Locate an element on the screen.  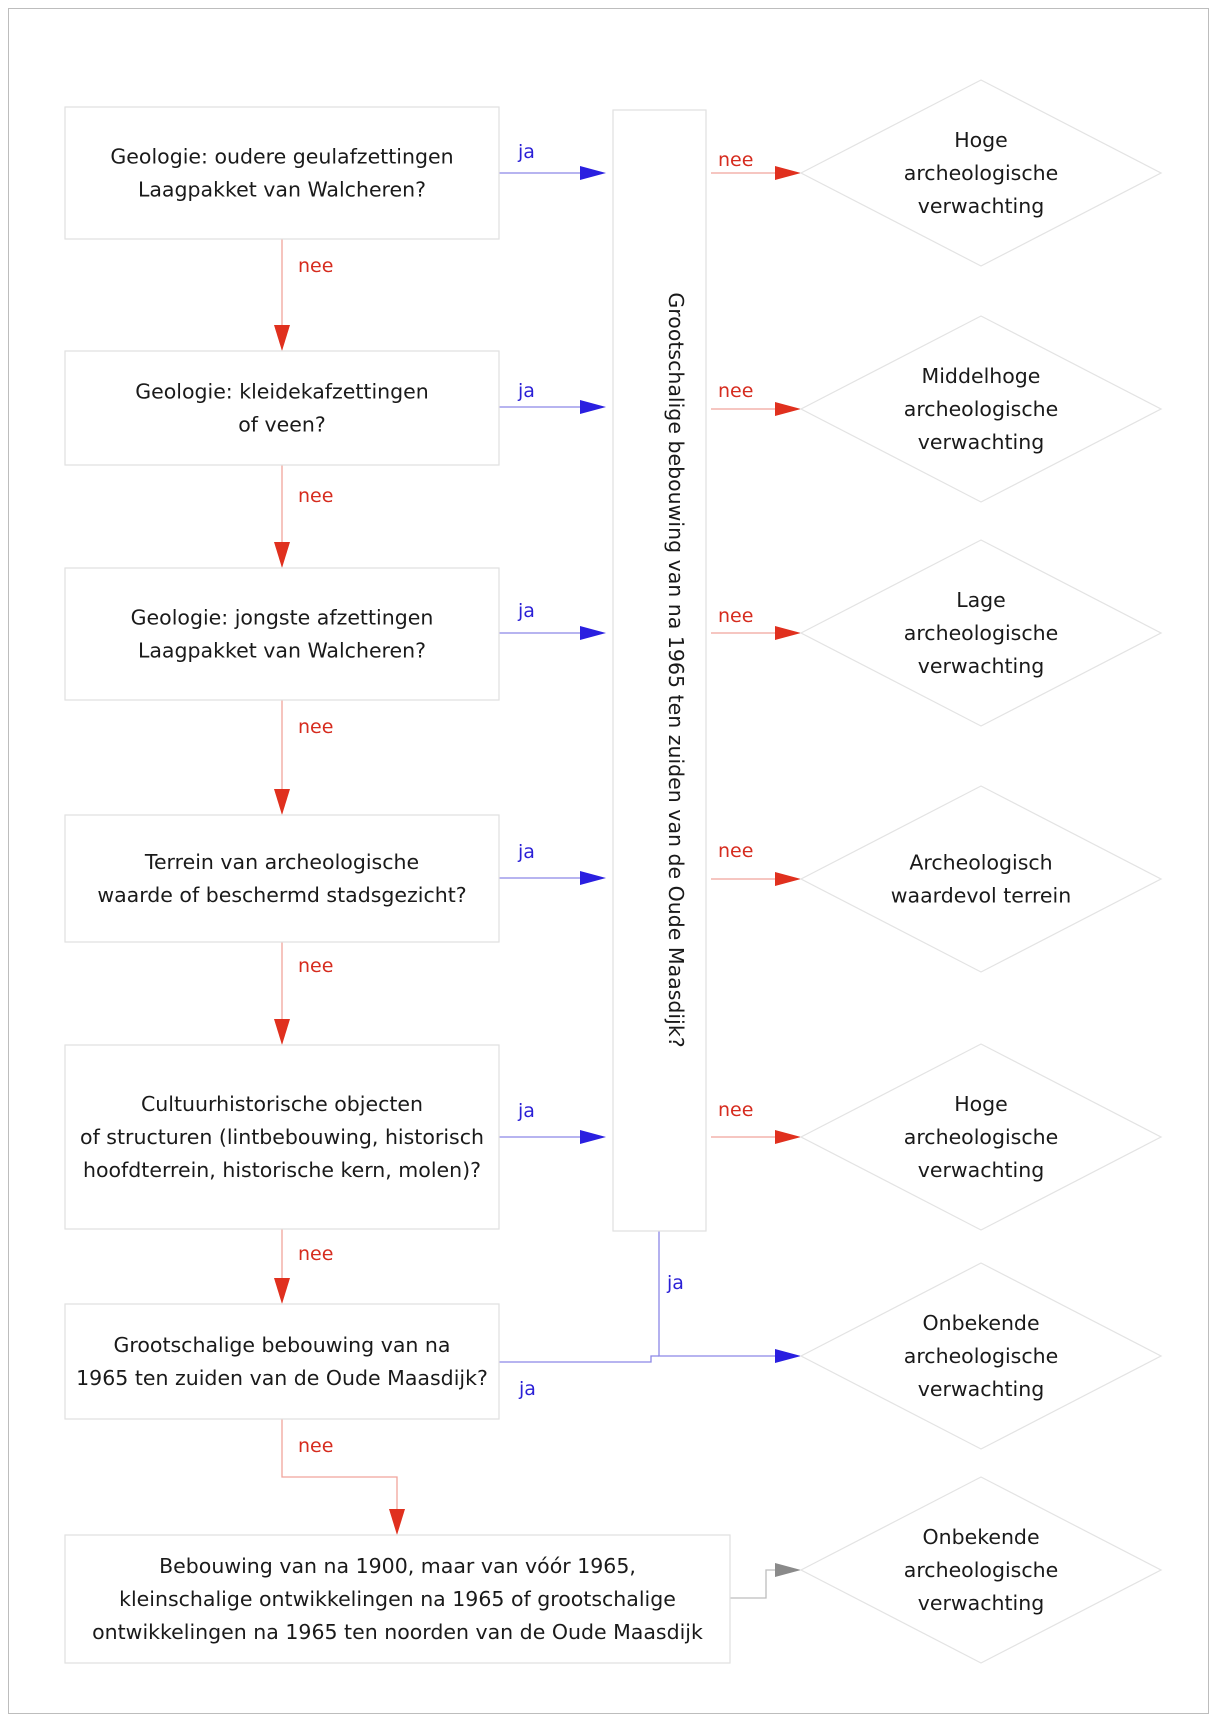
central-question-box is located at coordinates (659, 670).